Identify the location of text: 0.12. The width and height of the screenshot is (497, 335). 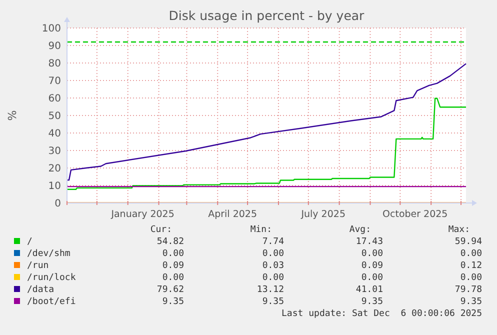
(471, 266).